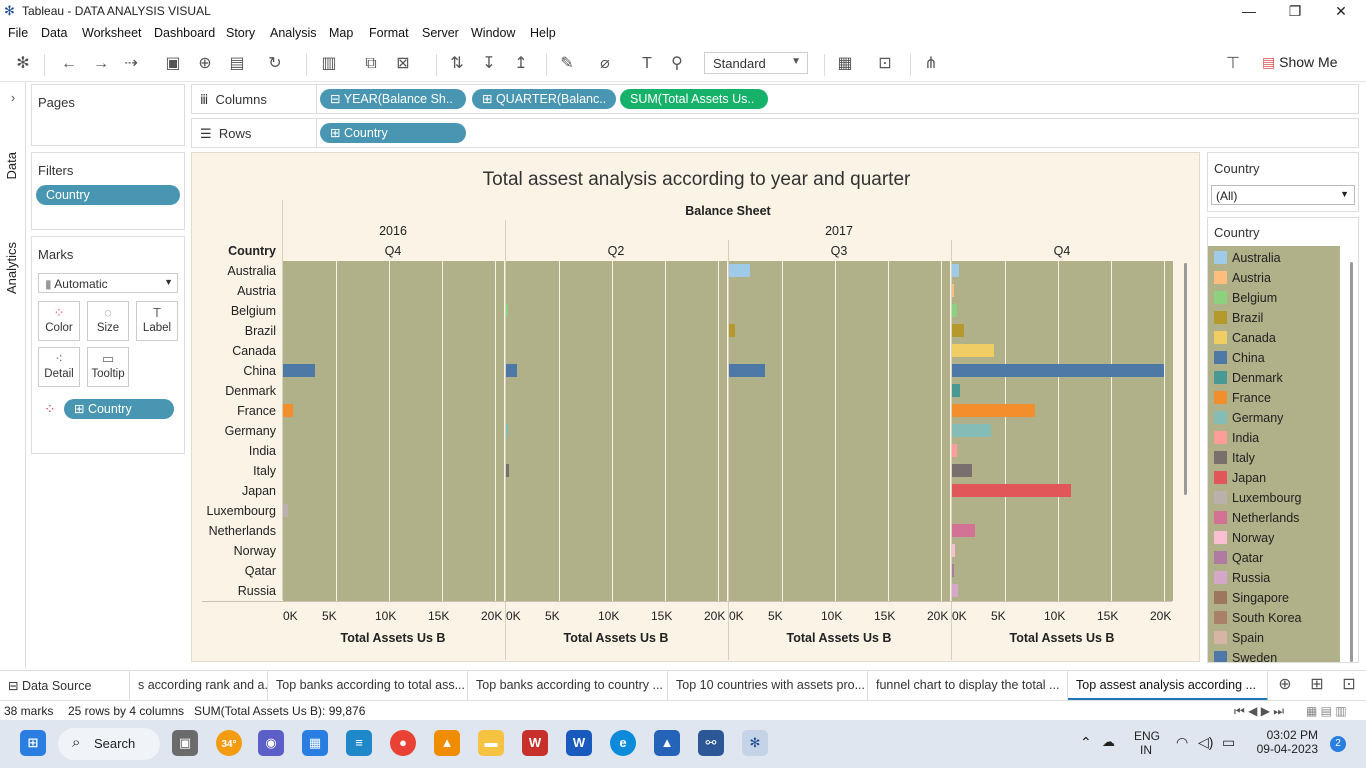  Describe the element at coordinates (543, 33) in the screenshot. I see `menu-help: Help` at that location.